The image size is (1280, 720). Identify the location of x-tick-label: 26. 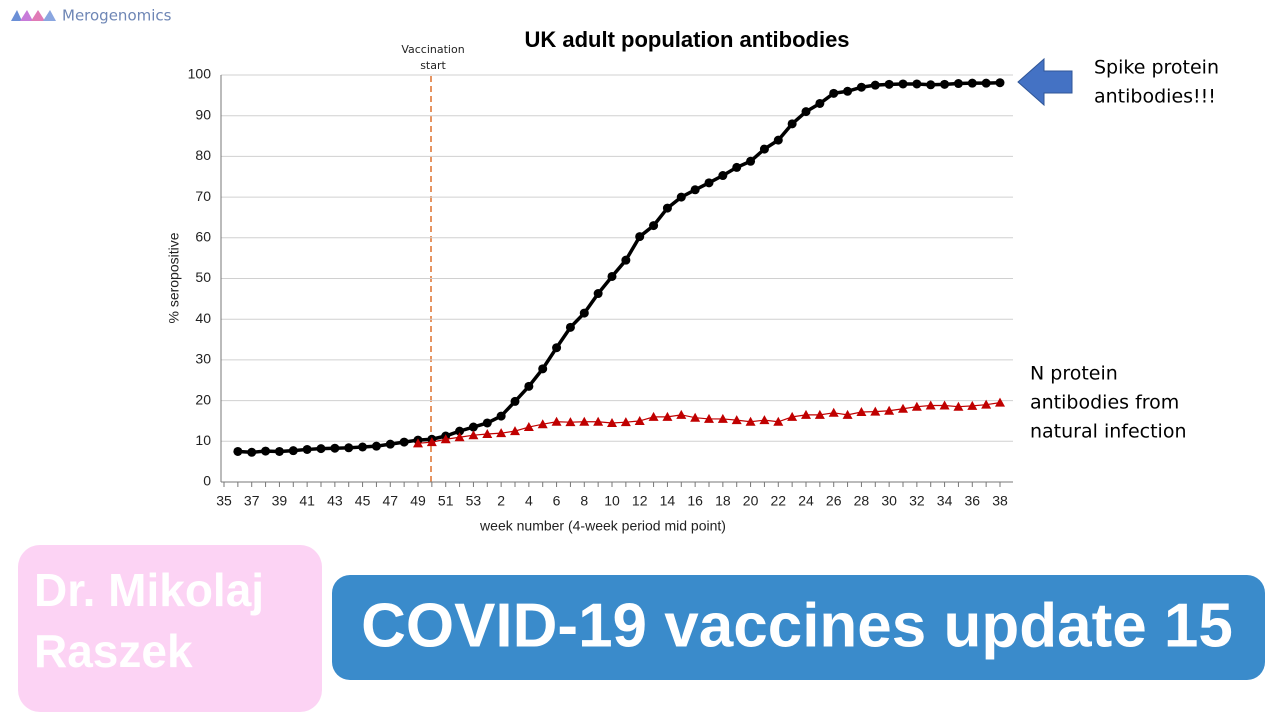
(834, 501).